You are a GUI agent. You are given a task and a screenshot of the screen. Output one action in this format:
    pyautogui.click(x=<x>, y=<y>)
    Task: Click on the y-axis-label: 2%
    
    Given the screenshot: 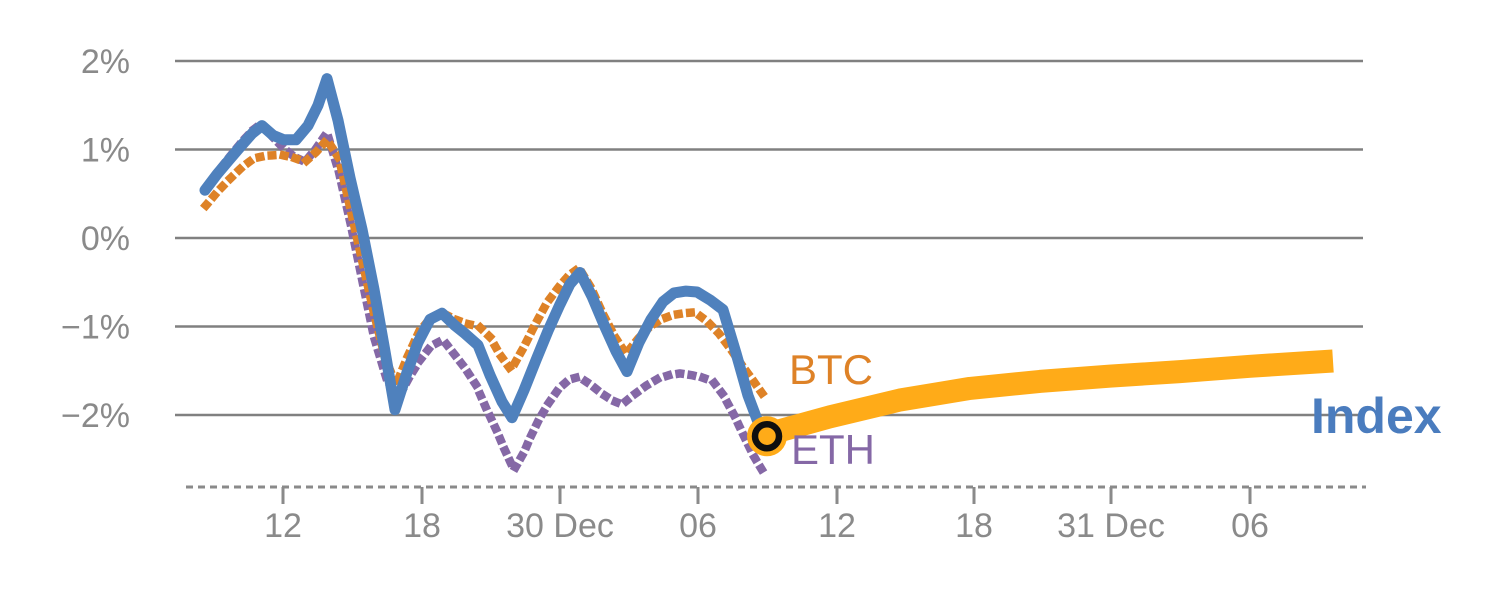 What is the action you would take?
    pyautogui.click(x=105, y=62)
    